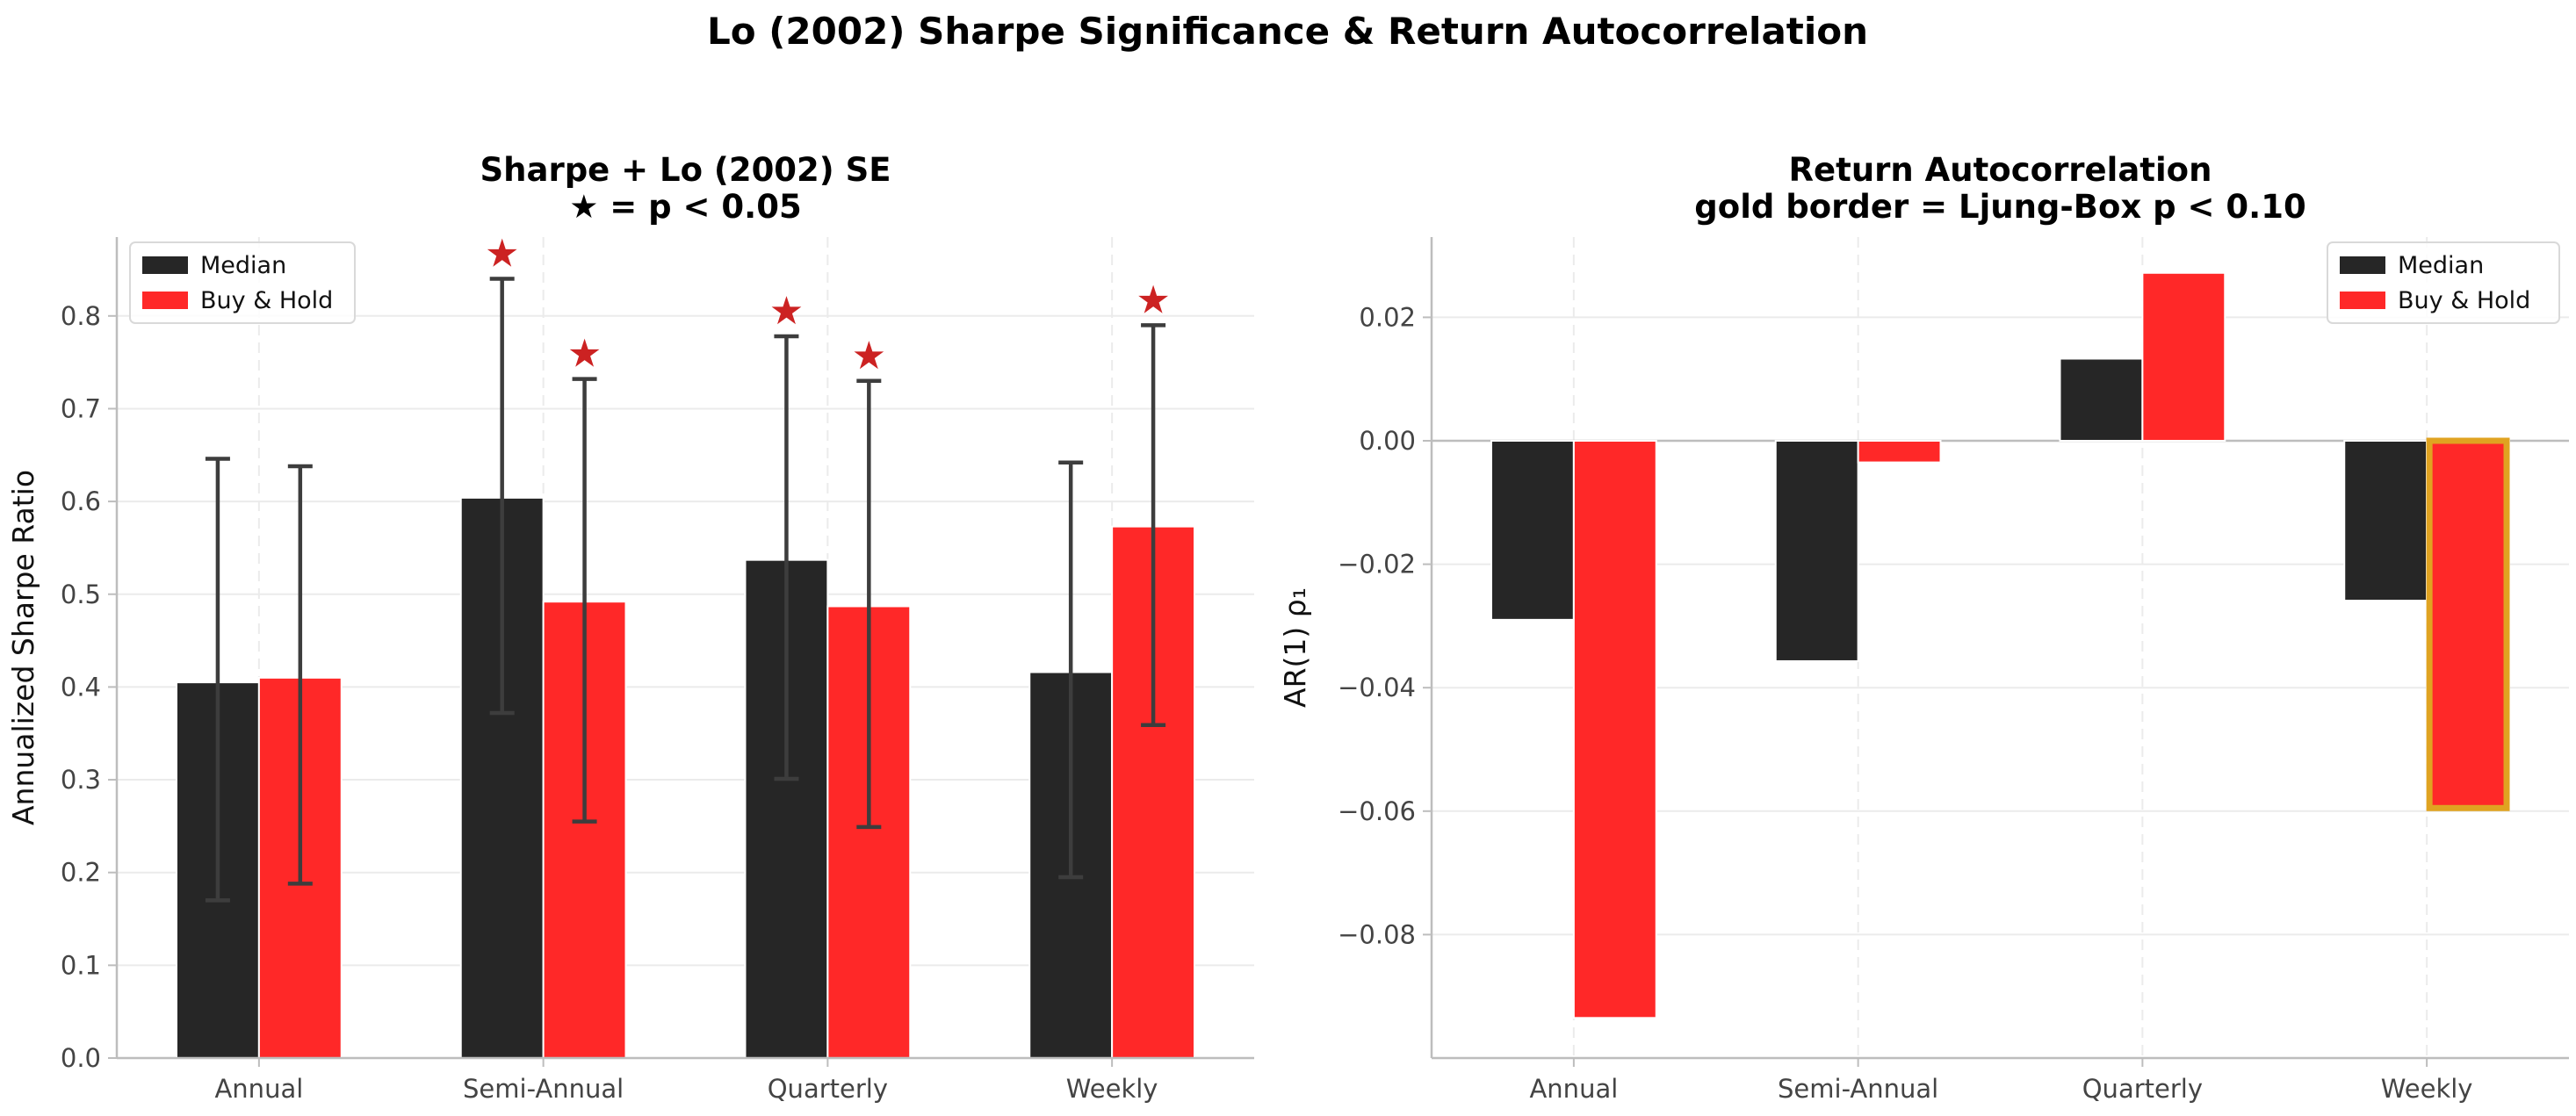 This screenshot has width=2576, height=1116. What do you see at coordinates (81, 687) in the screenshot?
I see `y-tick-label: 0.4` at bounding box center [81, 687].